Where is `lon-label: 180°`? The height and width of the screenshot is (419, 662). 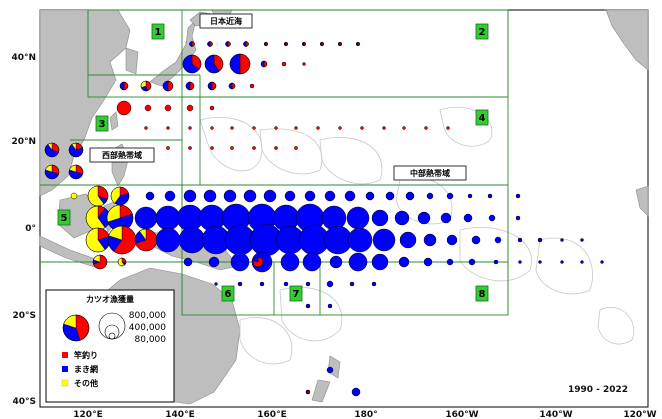
lon-label: 180° is located at coordinates (365, 414).